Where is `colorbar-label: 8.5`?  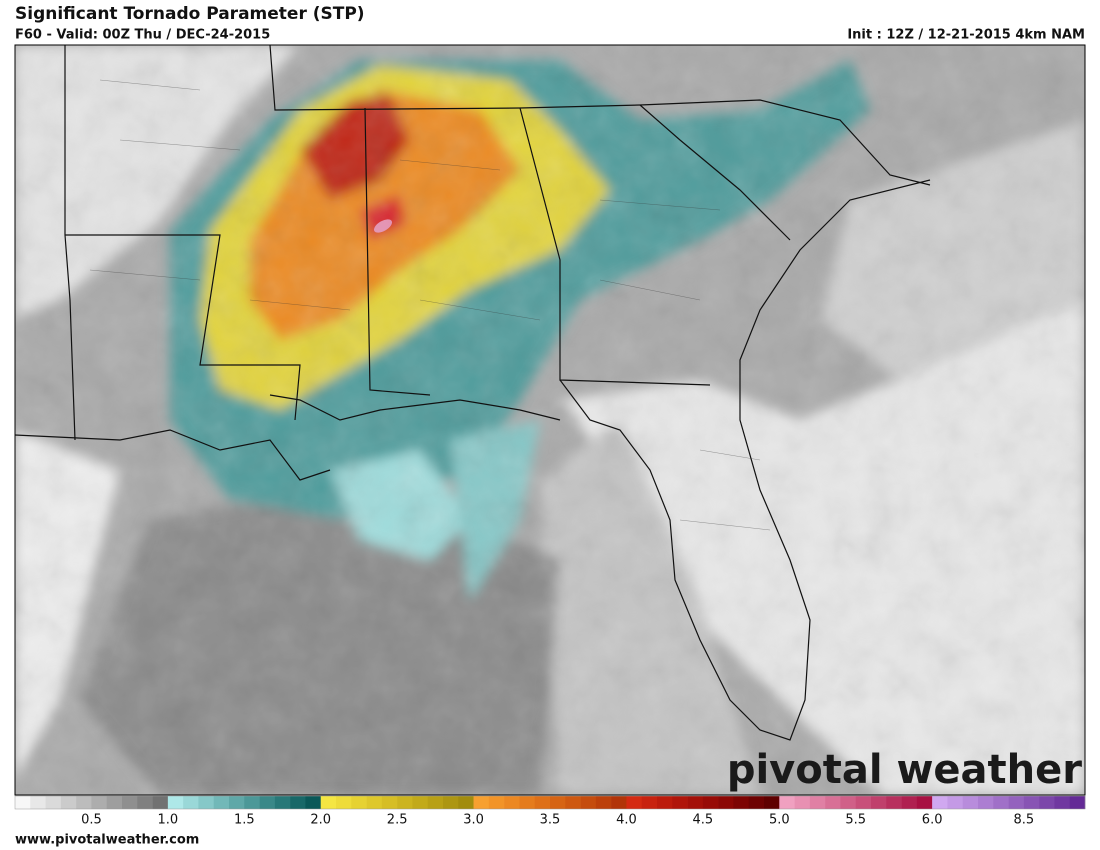 colorbar-label: 8.5 is located at coordinates (1024, 820).